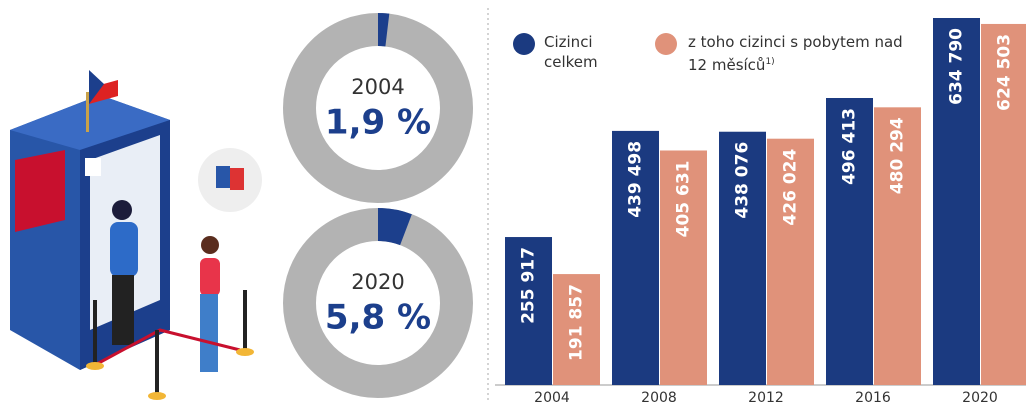 The image size is (1026, 406). What do you see at coordinates (850, 146) in the screenshot?
I see `bar-value-label: 496 413` at bounding box center [850, 146].